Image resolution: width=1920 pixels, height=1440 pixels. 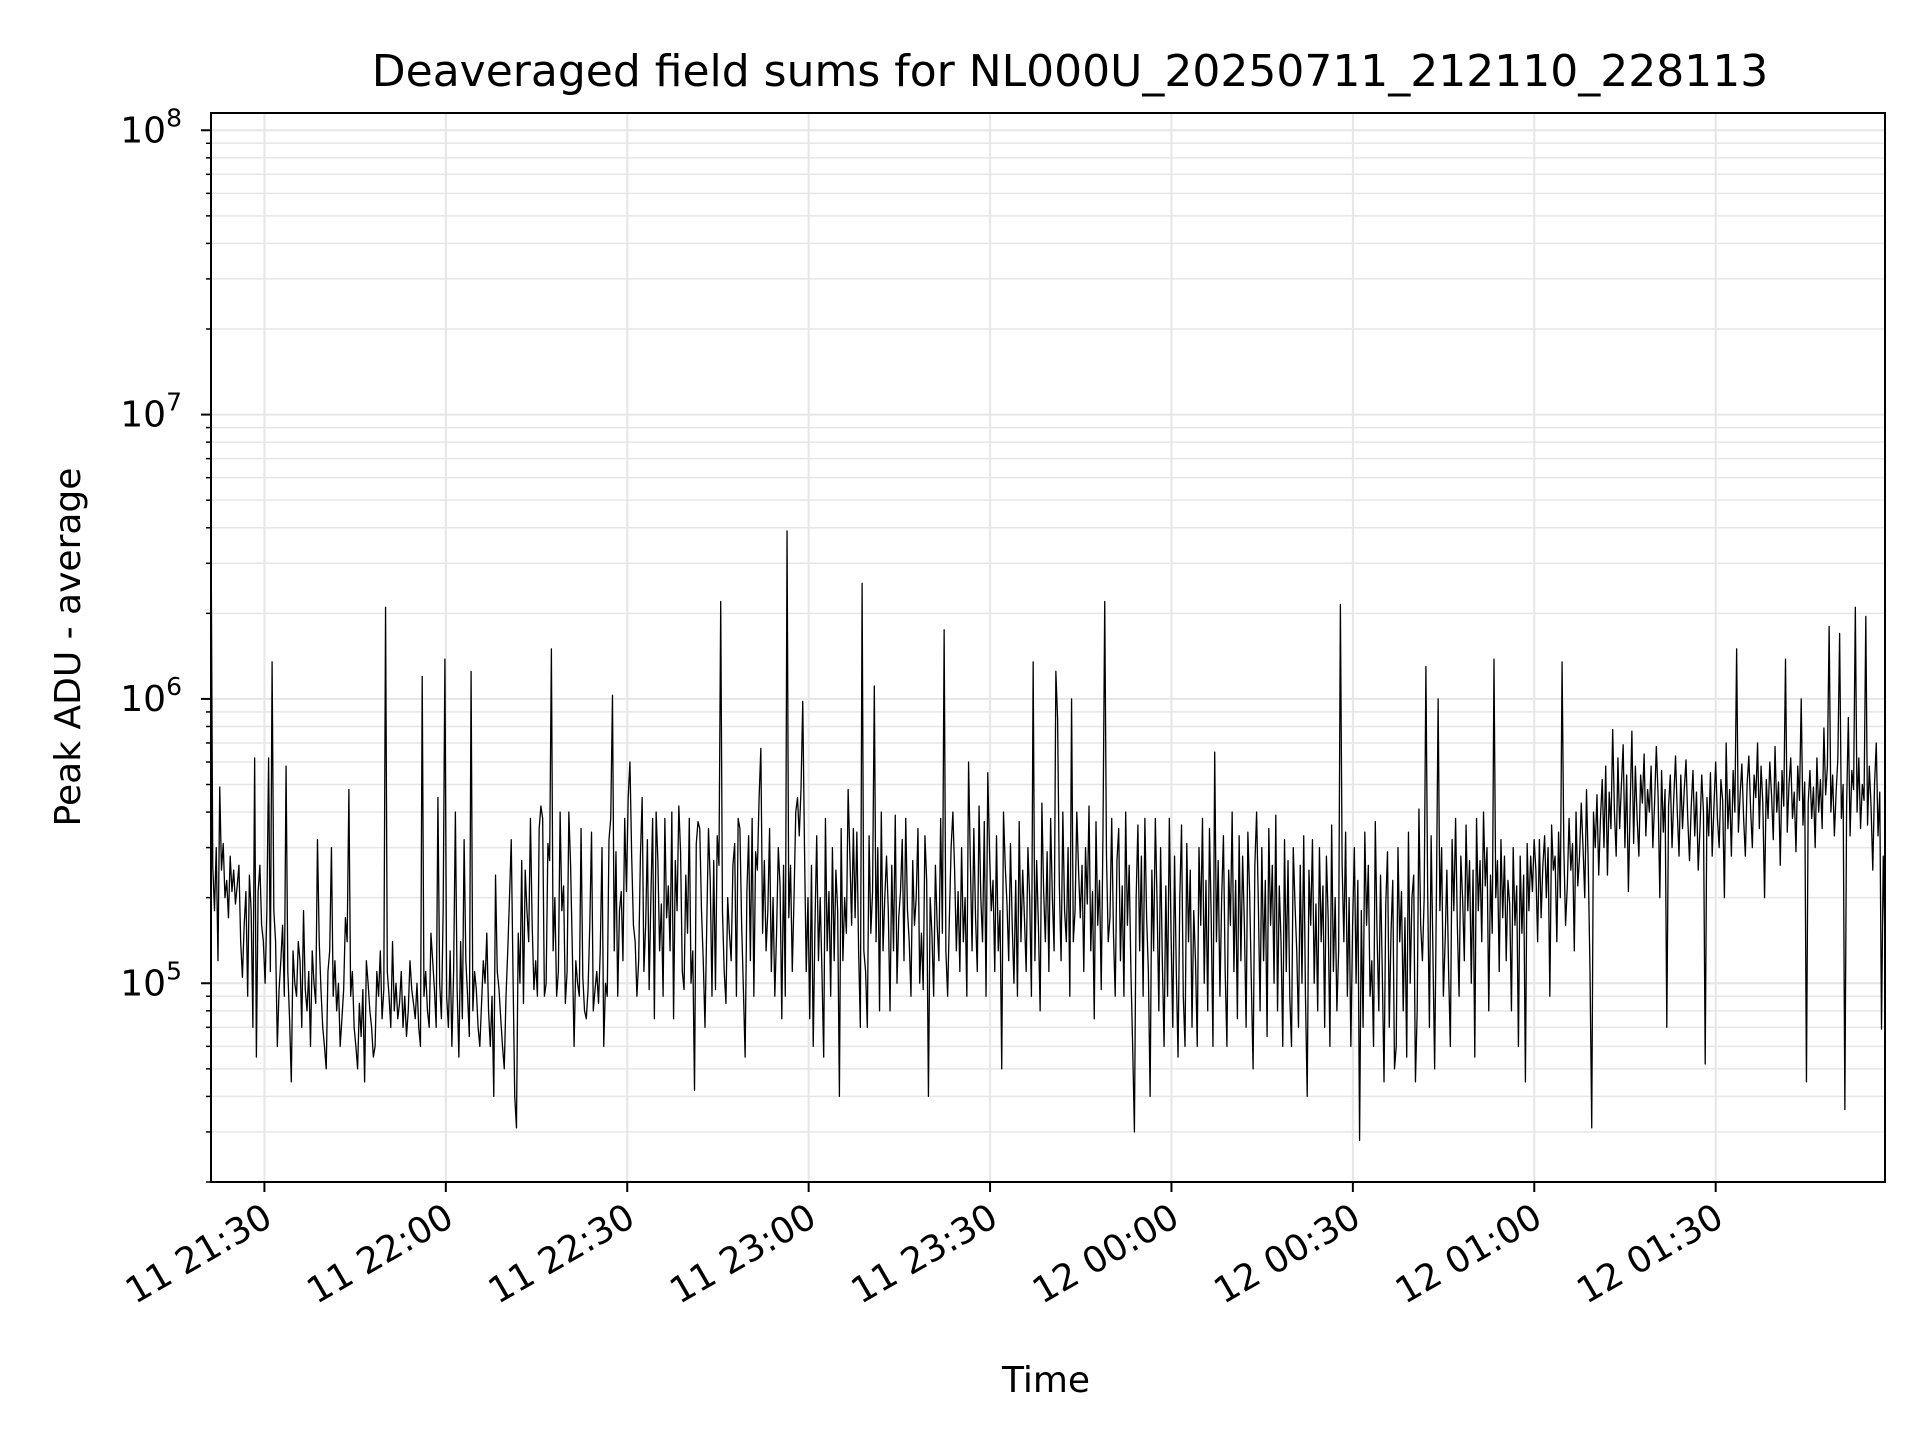 What do you see at coordinates (1045, 1380) in the screenshot?
I see `x-axis-label: Time` at bounding box center [1045, 1380].